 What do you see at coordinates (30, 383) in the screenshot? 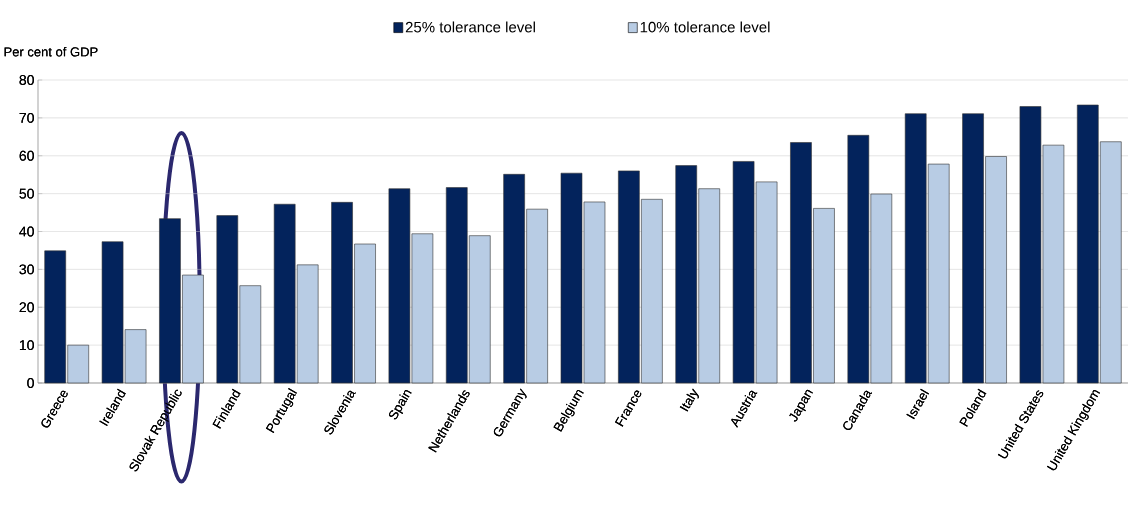
I see `y-tick-label: 0` at bounding box center [30, 383].